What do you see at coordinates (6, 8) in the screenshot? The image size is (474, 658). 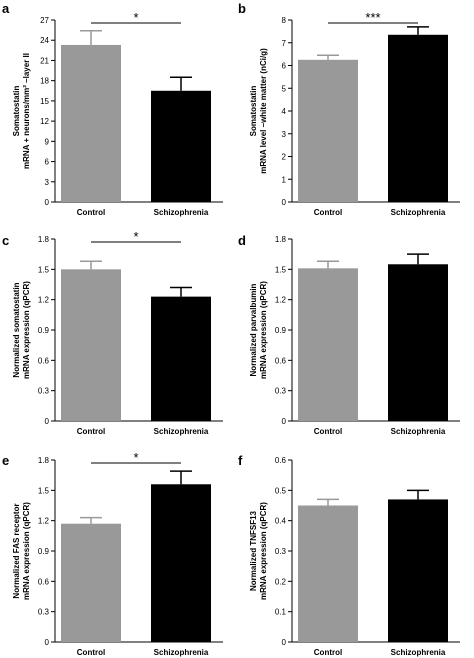 I see `panel-letter: a` at bounding box center [6, 8].